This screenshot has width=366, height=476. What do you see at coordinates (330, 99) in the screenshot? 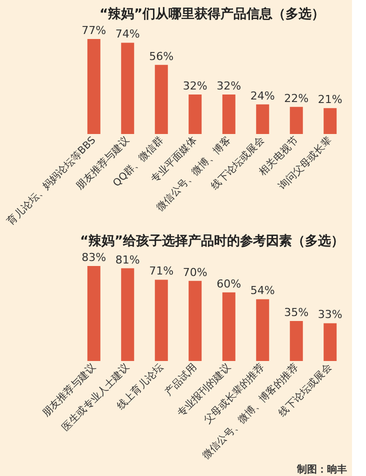
I see `data-label: 21%` at bounding box center [330, 99].